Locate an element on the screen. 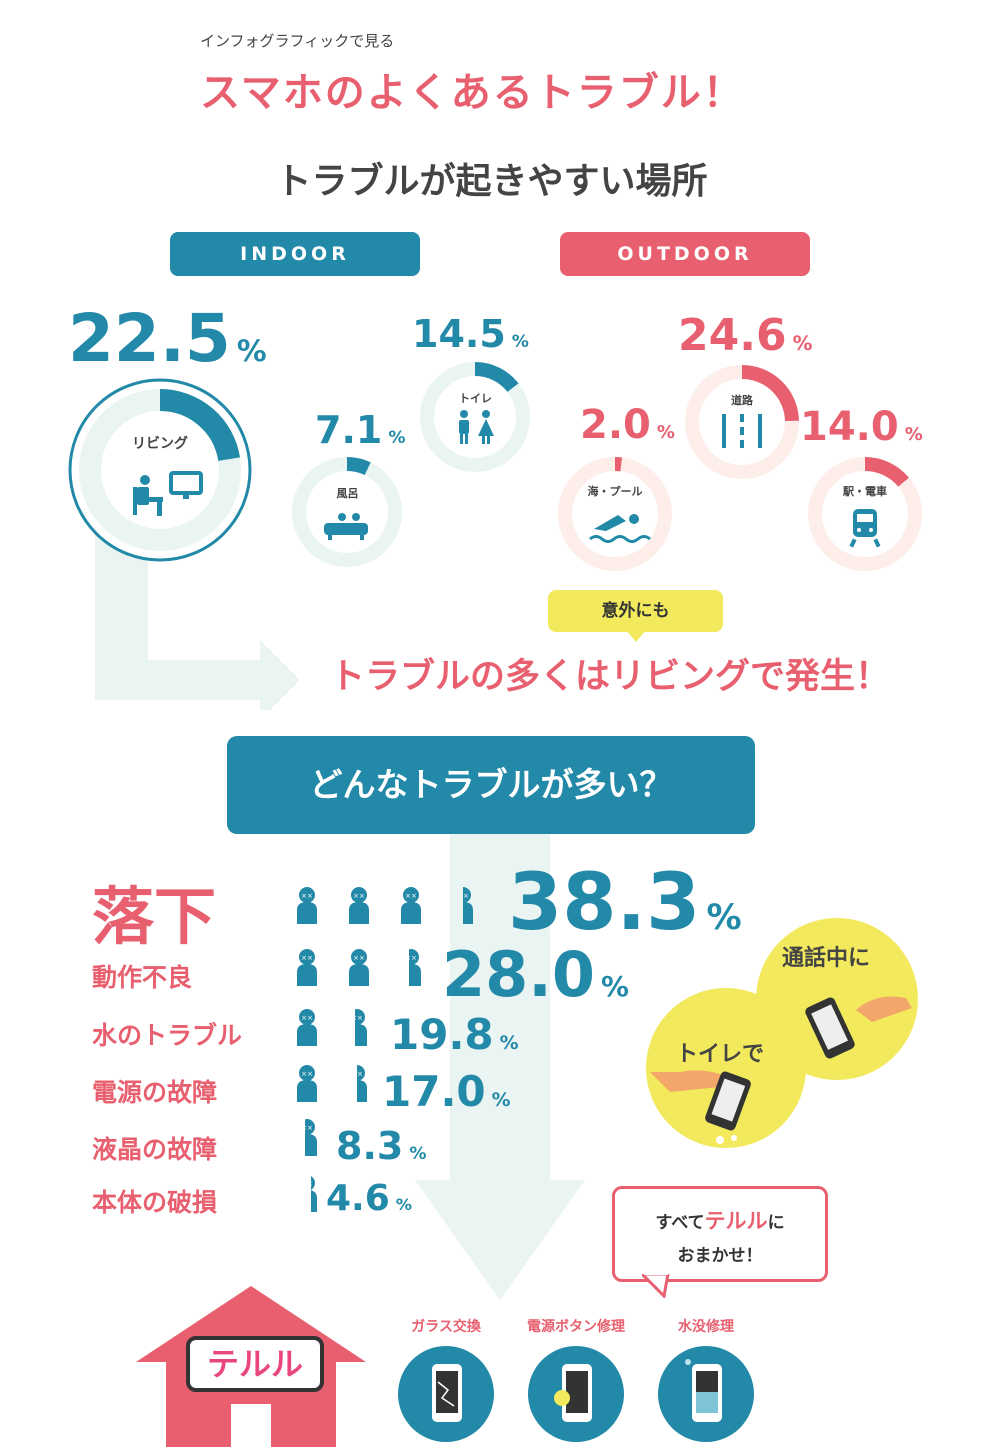 Image resolution: width=983 pixels, height=1447 pixels. surprise-bubble-text: 意外にも is located at coordinates (635, 611).